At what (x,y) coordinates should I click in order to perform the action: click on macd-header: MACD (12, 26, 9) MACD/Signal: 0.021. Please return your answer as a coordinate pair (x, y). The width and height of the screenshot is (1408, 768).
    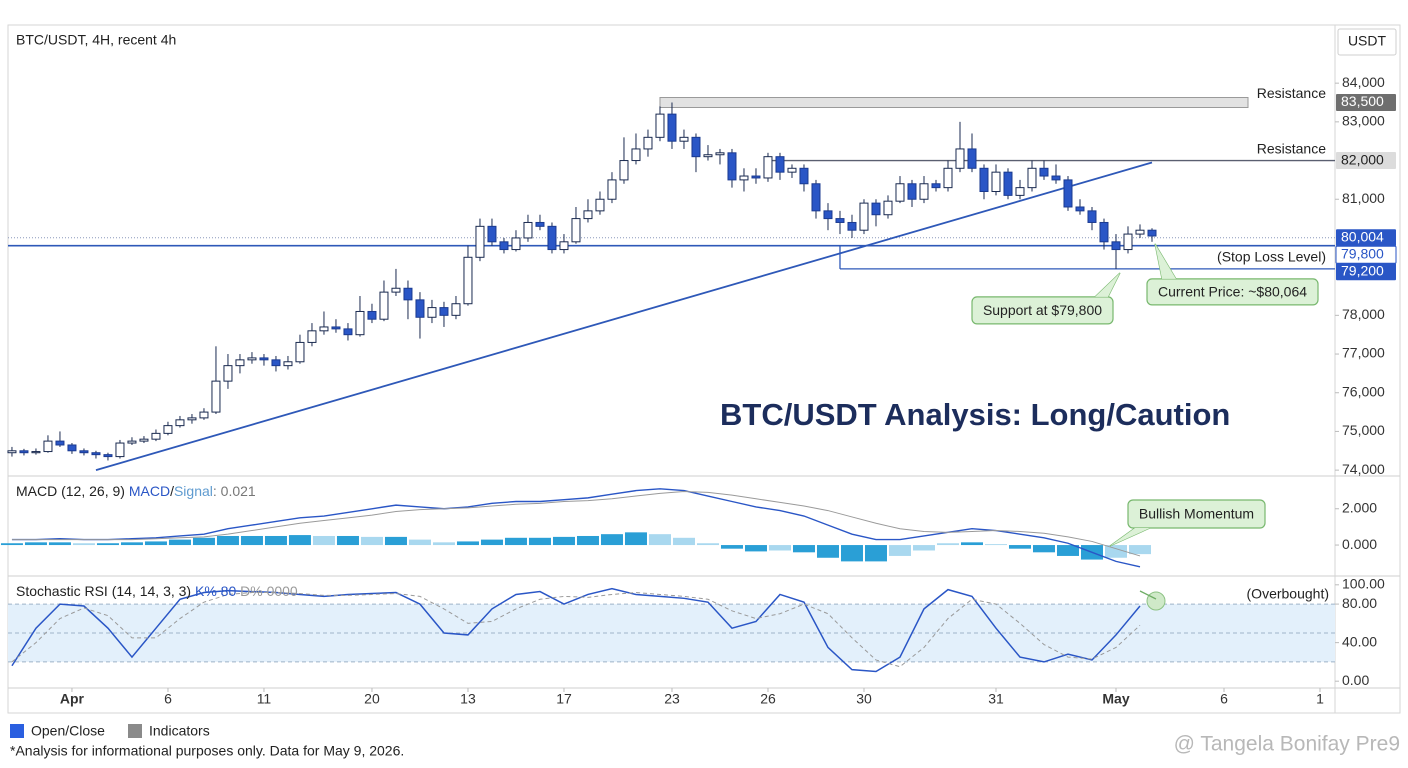
    Looking at the image, I should click on (136, 491).